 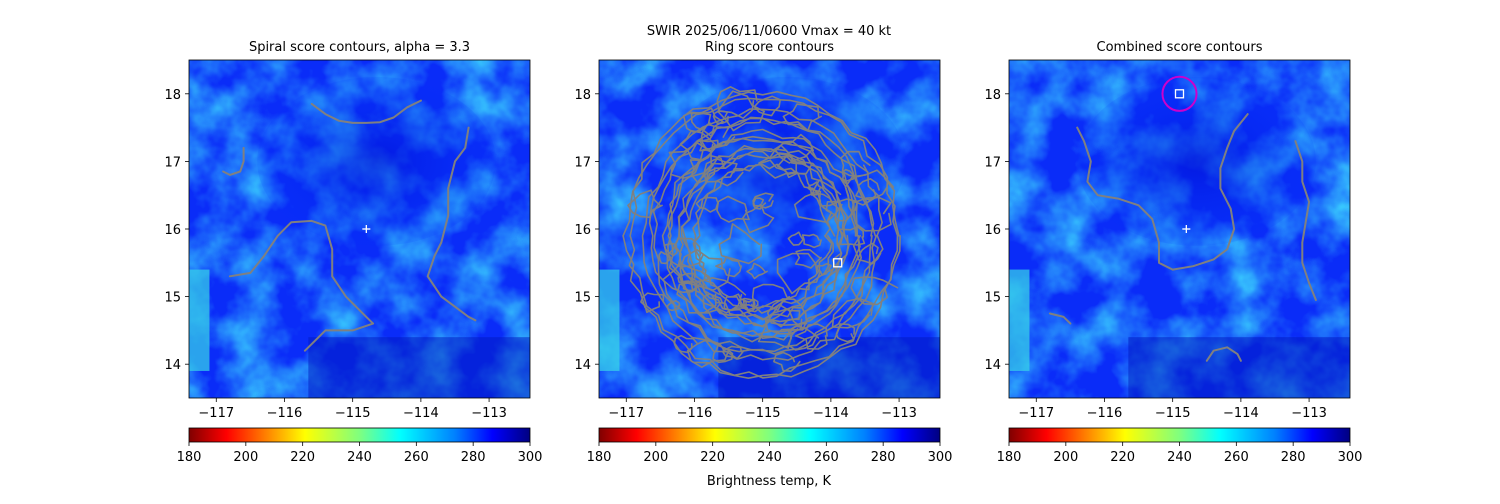 I want to click on ir-warm-edge, so click(x=609, y=320).